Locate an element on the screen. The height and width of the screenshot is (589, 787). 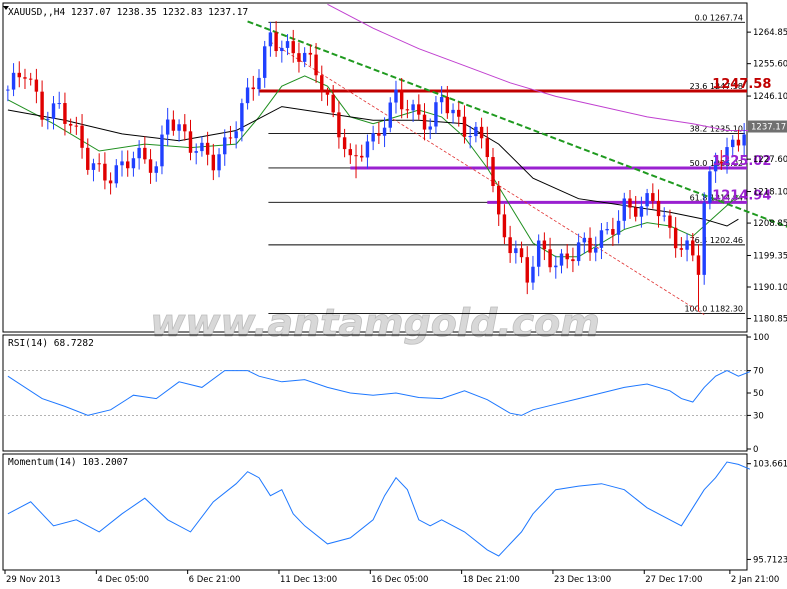
time-axis-label: 18 Dec 21:00 is located at coordinates (491, 580).